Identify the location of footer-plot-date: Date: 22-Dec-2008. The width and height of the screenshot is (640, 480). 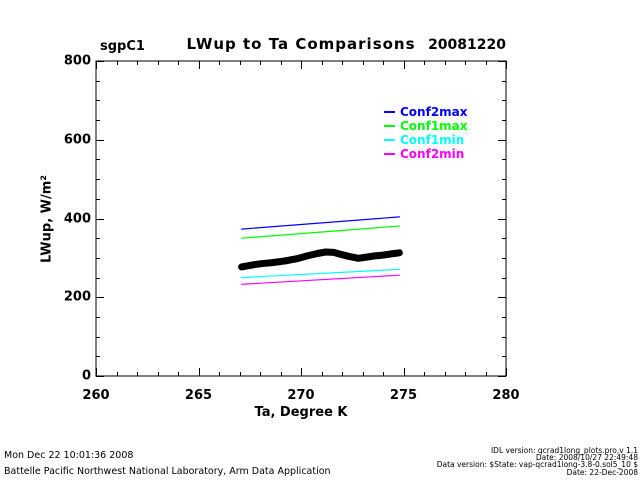
(602, 472).